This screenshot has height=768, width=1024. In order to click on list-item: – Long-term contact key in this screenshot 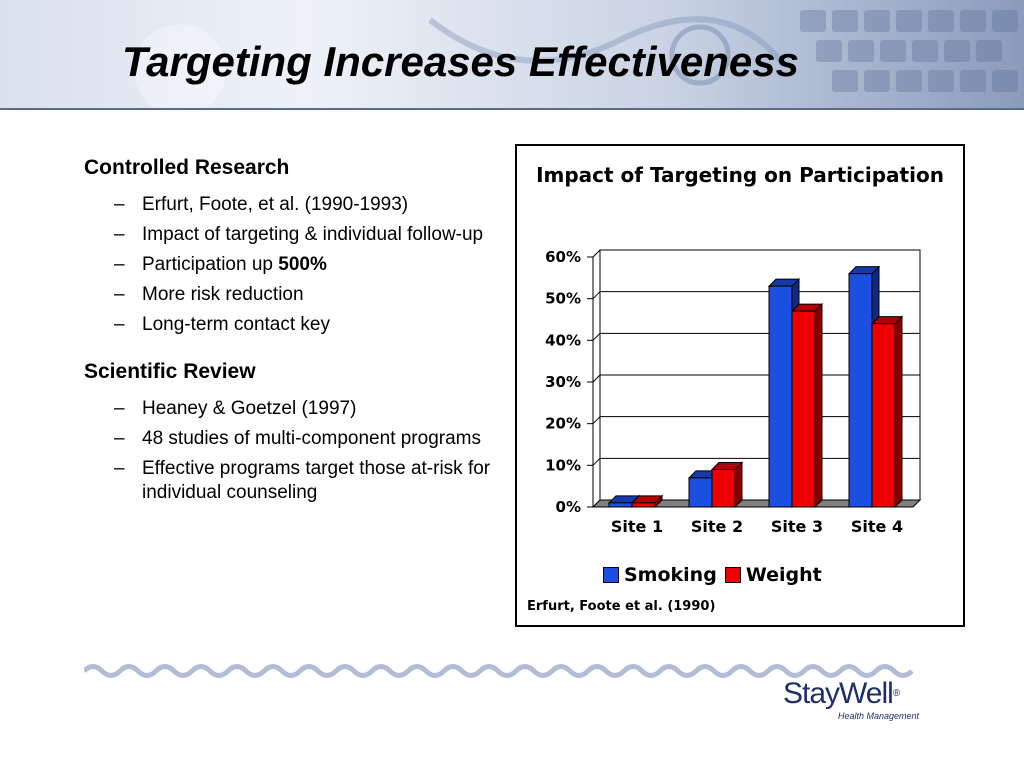, I will do `click(294, 325)`.